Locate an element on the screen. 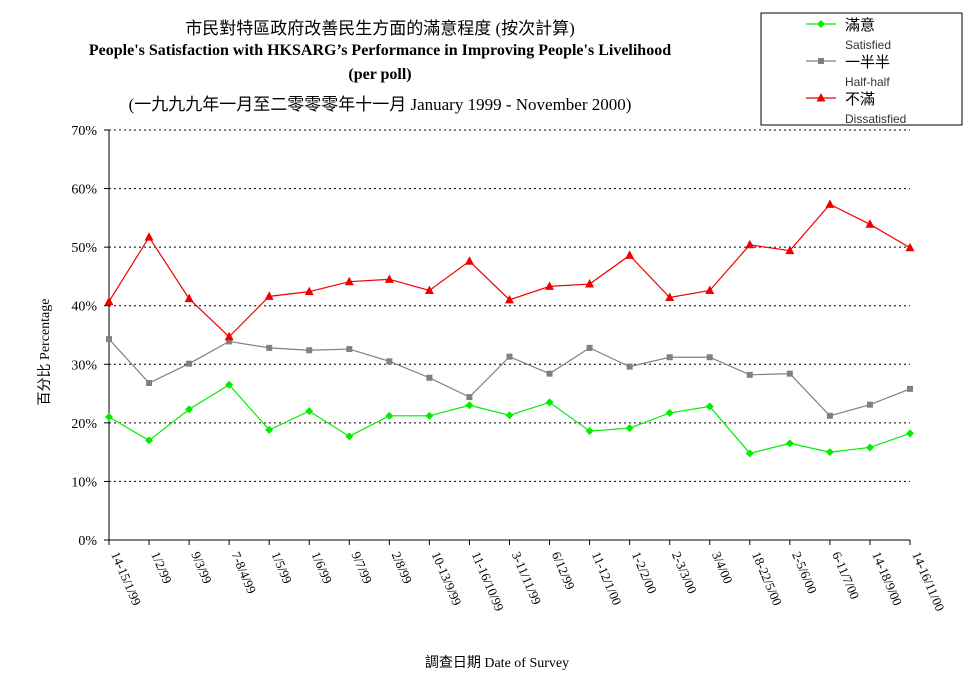 The image size is (977, 681). y-tick-label: 70% is located at coordinates (84, 131).